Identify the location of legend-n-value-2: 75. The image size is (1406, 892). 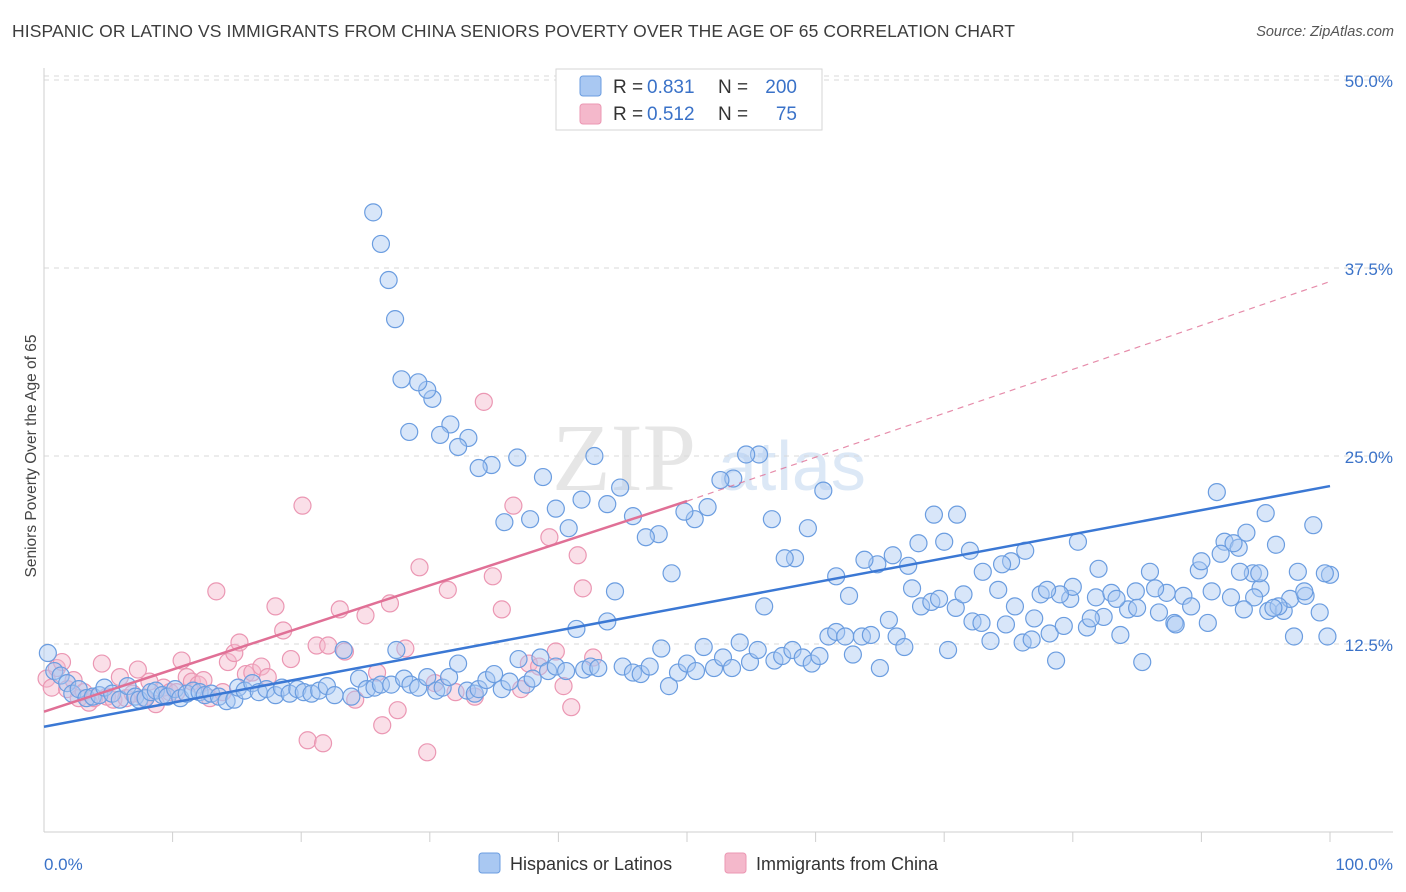
(786, 114).